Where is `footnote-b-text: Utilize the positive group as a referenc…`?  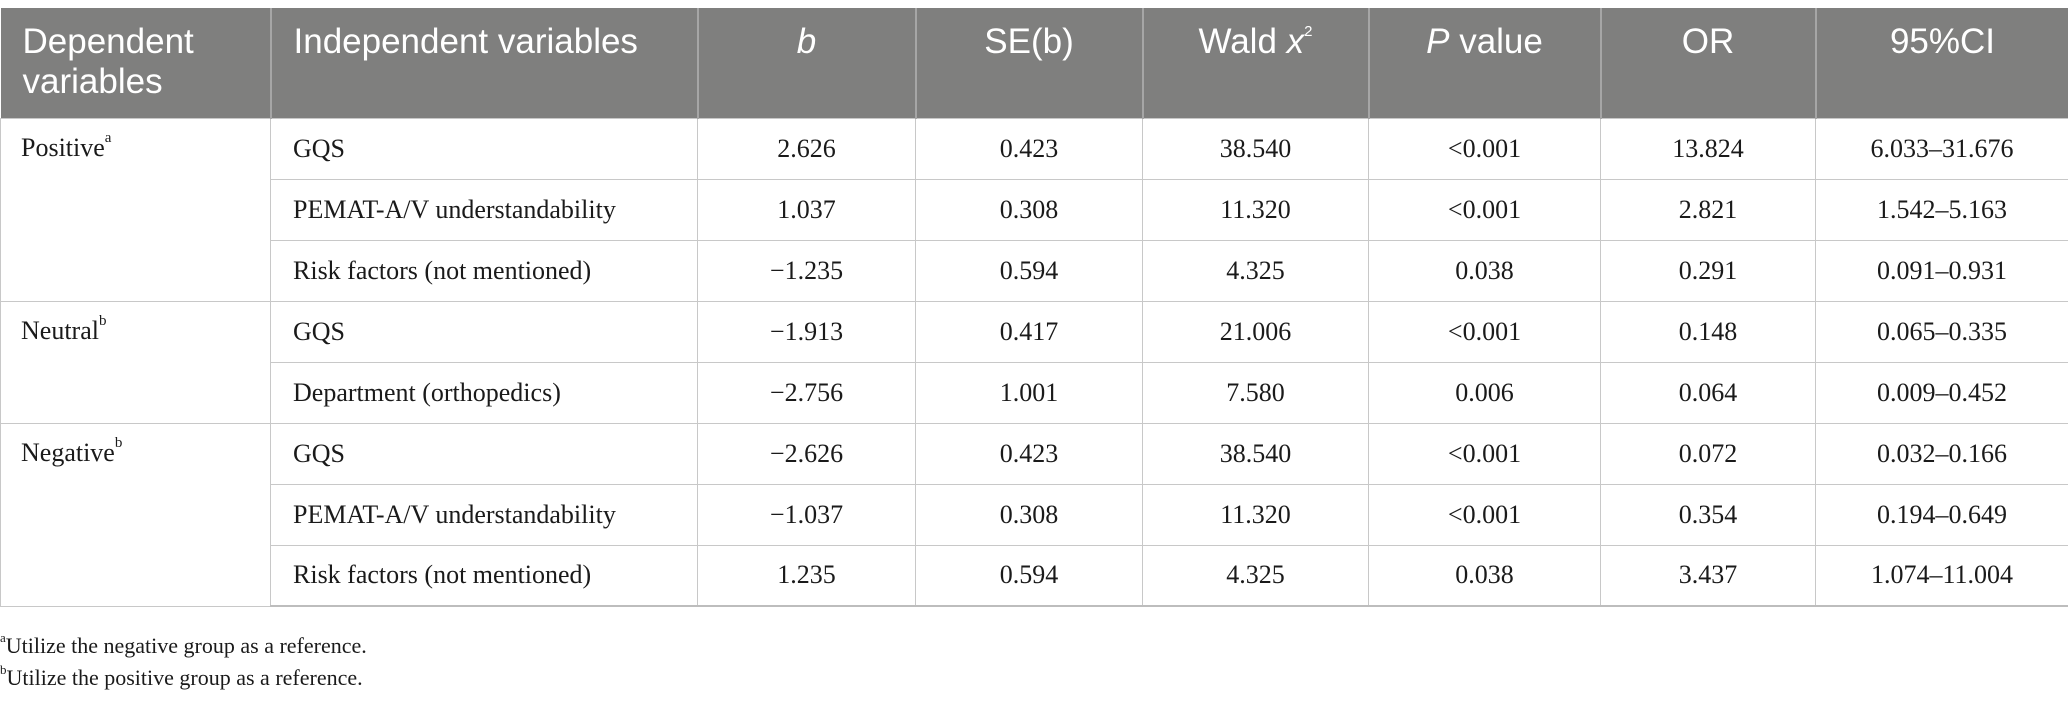
footnote-b-text: Utilize the positive group as a referenc… is located at coordinates (184, 677).